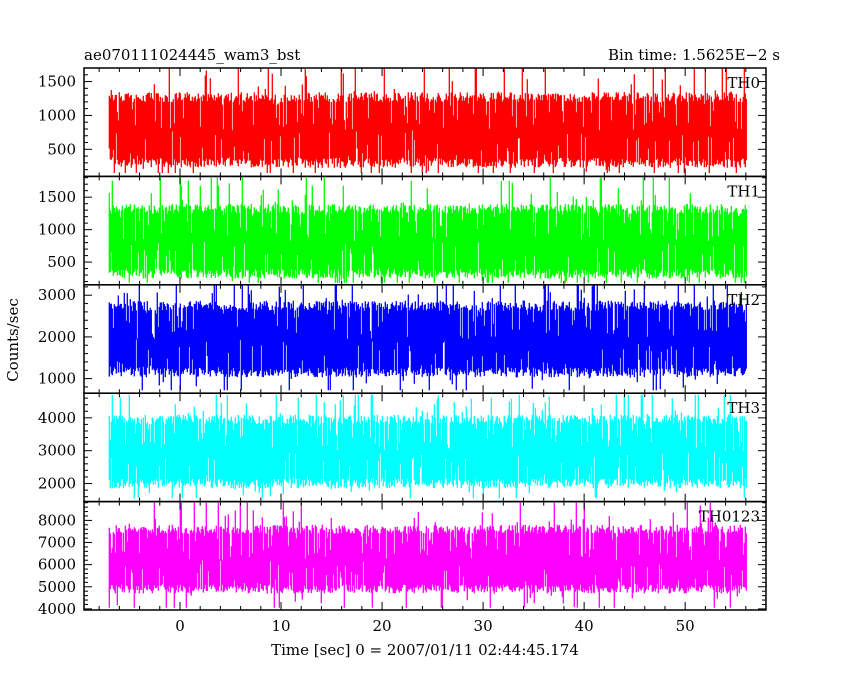  I want to click on y-tick-label: 5000, so click(57, 587).